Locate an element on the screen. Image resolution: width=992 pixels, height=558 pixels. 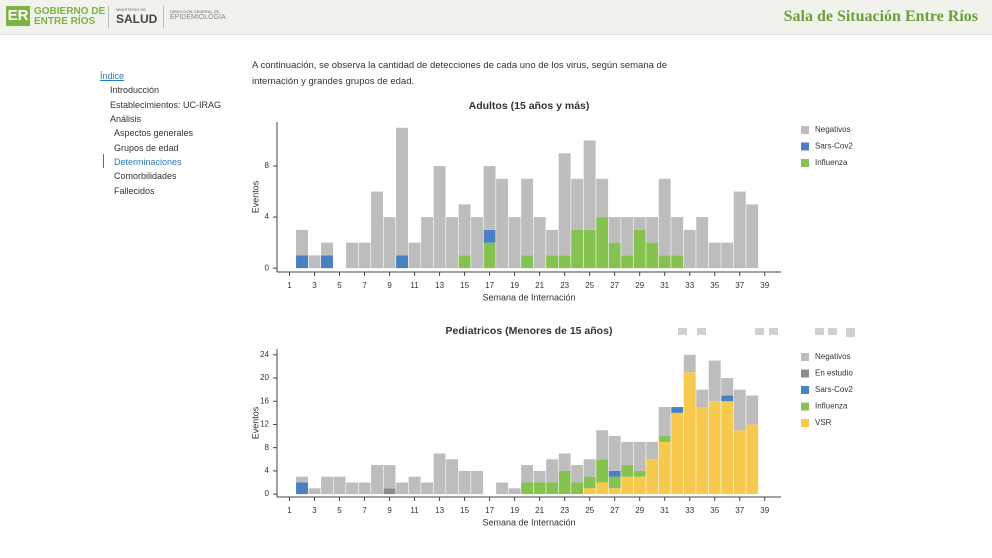
legend-label: En estudio is located at coordinates (834, 373).